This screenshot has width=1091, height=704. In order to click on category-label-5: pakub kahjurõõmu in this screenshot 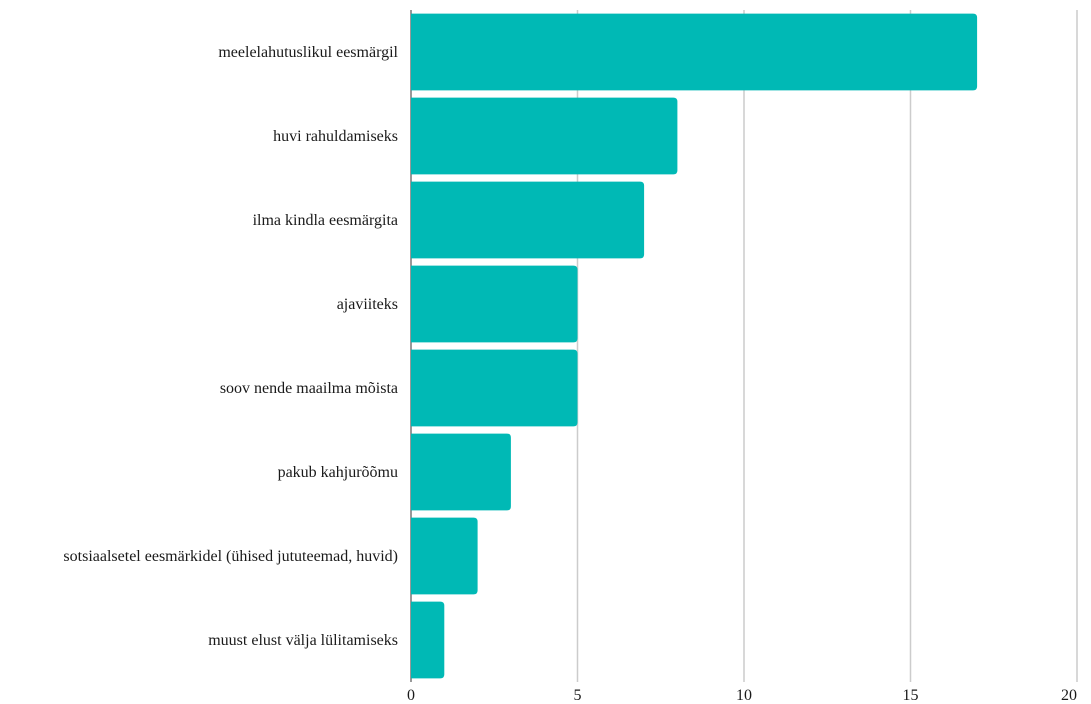, I will do `click(338, 472)`.